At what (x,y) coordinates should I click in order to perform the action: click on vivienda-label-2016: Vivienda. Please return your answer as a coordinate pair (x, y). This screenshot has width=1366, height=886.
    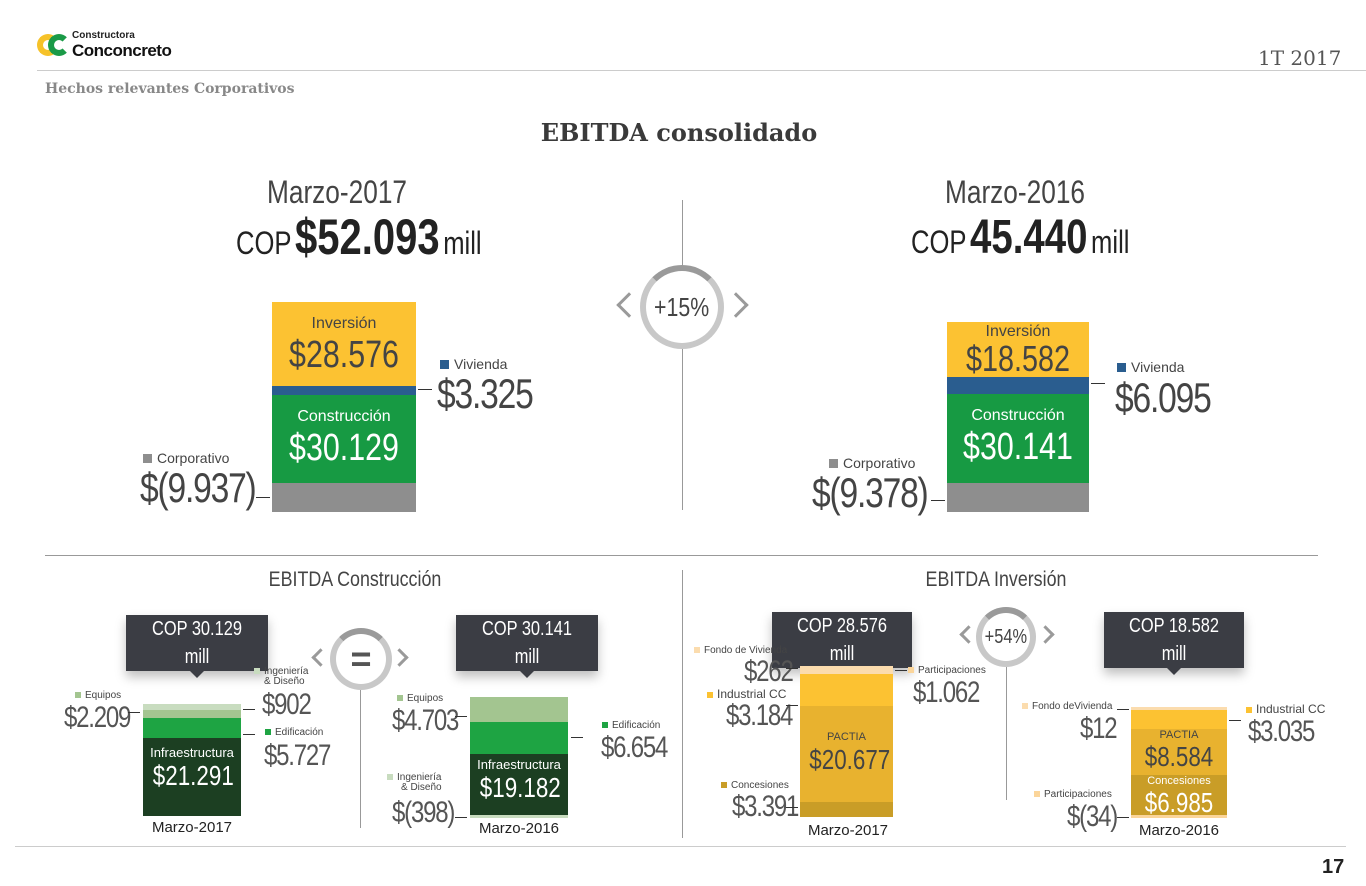
    Looking at the image, I should click on (1150, 367).